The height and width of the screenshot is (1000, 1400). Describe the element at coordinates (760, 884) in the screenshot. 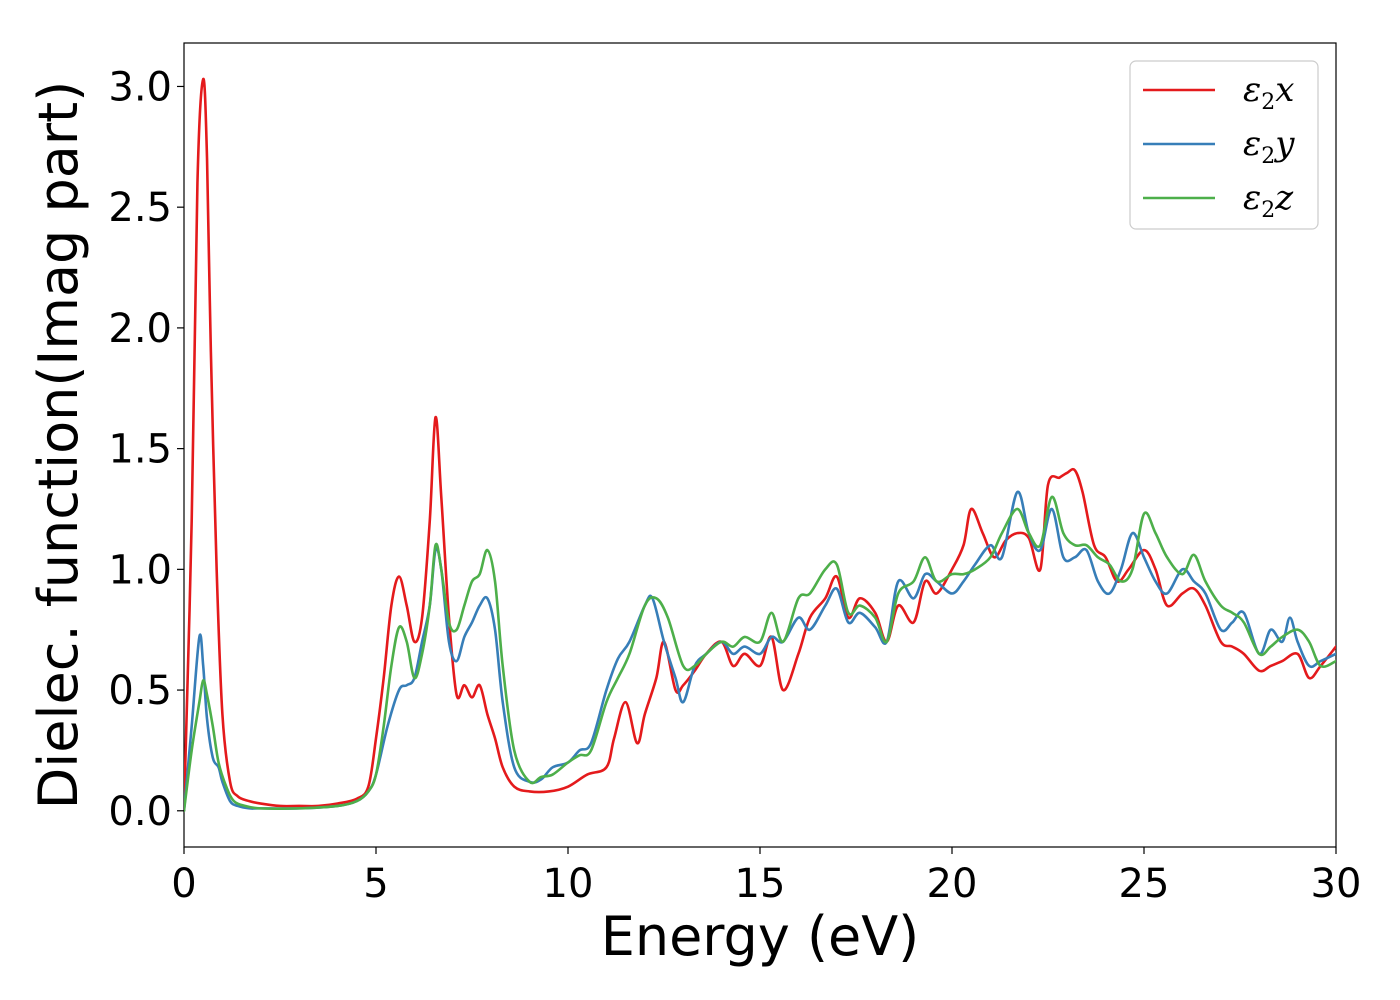

I see `x-tick-label: 15` at that location.